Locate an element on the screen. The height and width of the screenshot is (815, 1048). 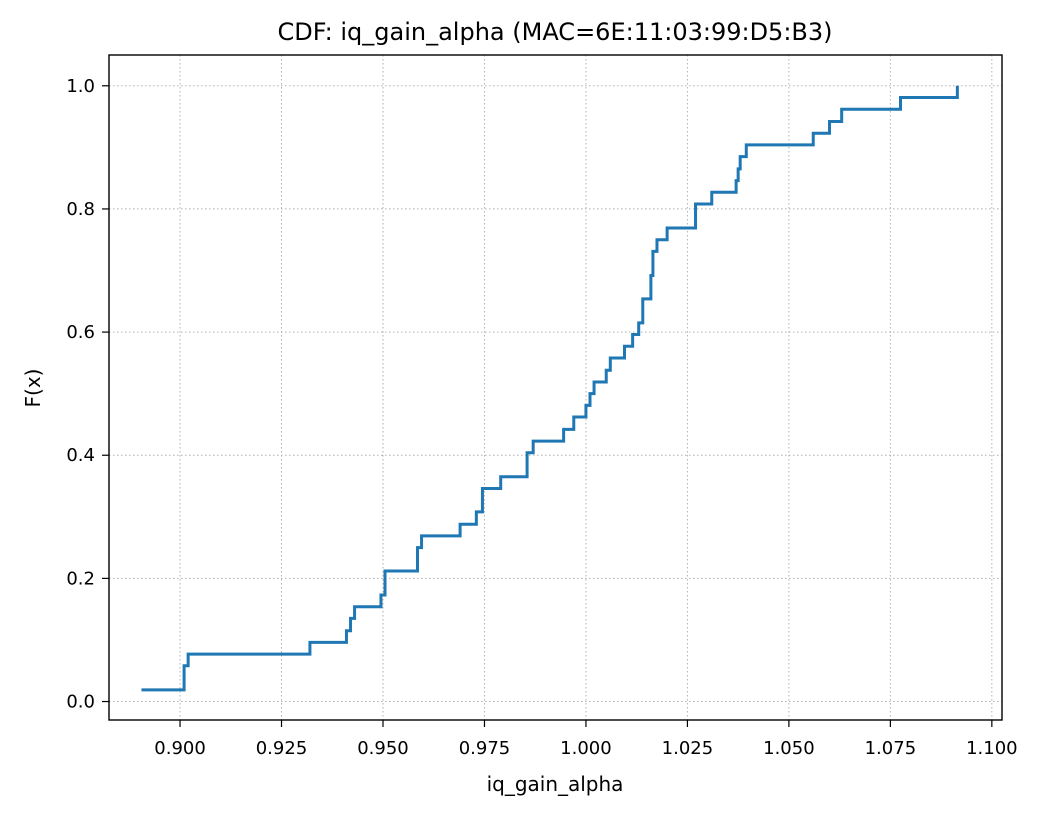
x-tick-label: 1.100 is located at coordinates (992, 748).